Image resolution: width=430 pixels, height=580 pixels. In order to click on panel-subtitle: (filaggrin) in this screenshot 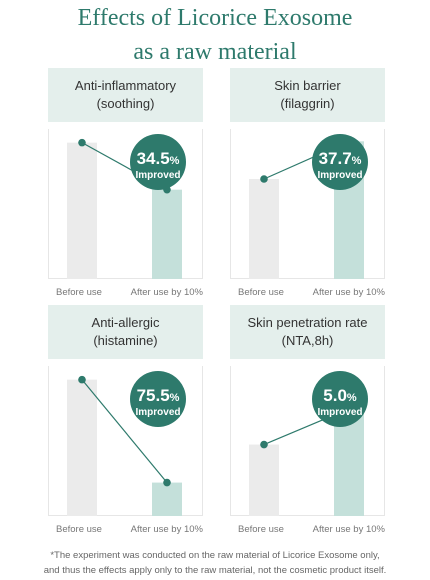, I will do `click(307, 103)`.